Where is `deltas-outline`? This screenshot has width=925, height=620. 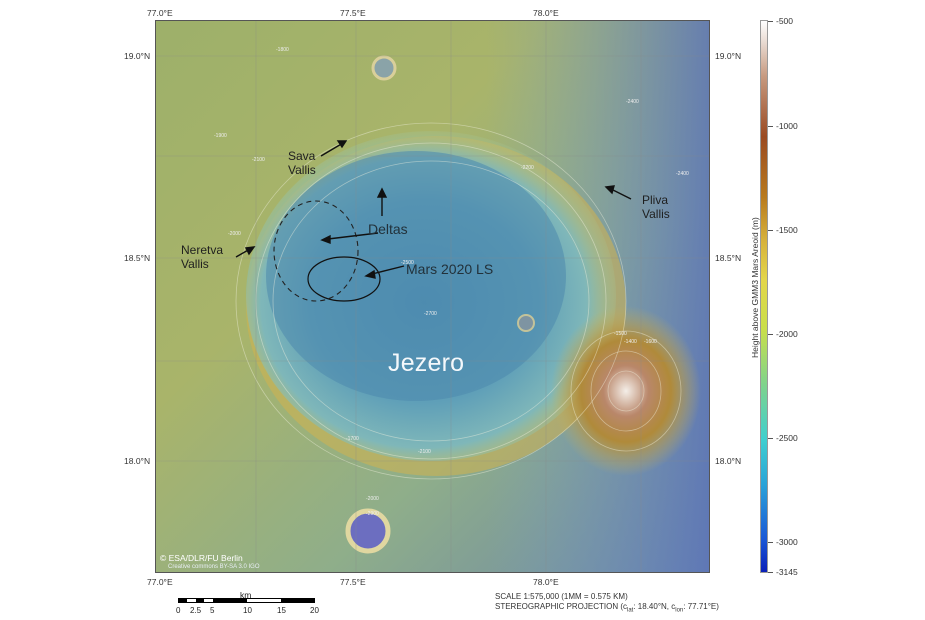
deltas-outline is located at coordinates (316, 251).